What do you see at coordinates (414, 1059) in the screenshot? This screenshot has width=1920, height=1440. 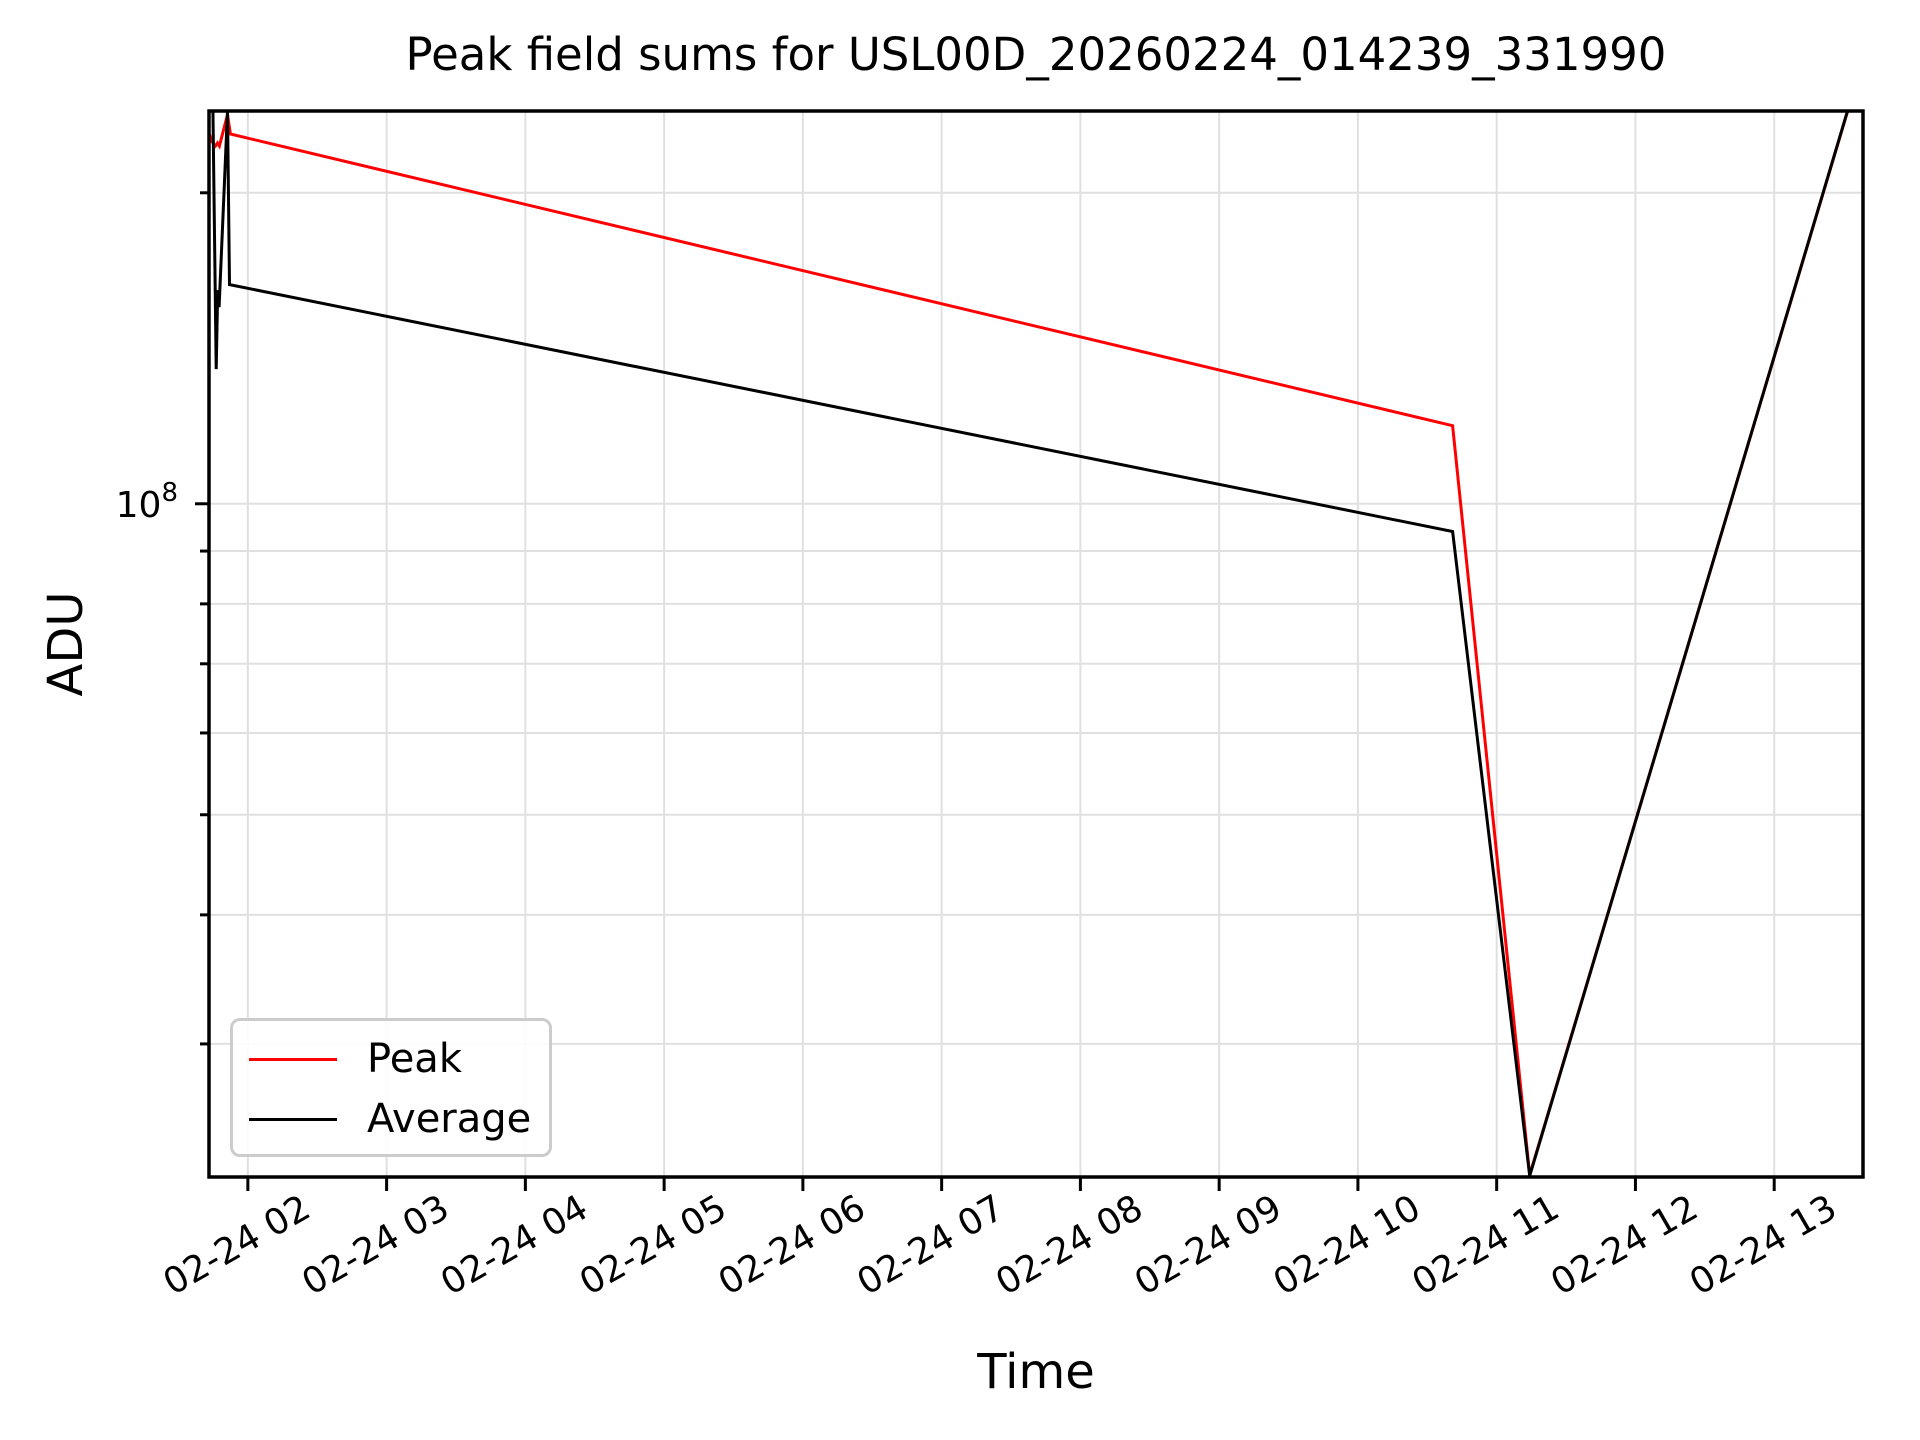 I see `legend-label-peak: Peak` at bounding box center [414, 1059].